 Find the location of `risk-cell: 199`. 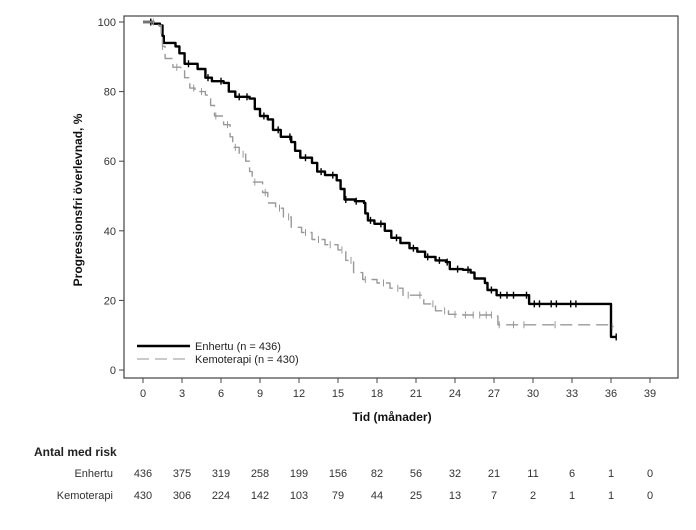

risk-cell: 199 is located at coordinates (299, 474).